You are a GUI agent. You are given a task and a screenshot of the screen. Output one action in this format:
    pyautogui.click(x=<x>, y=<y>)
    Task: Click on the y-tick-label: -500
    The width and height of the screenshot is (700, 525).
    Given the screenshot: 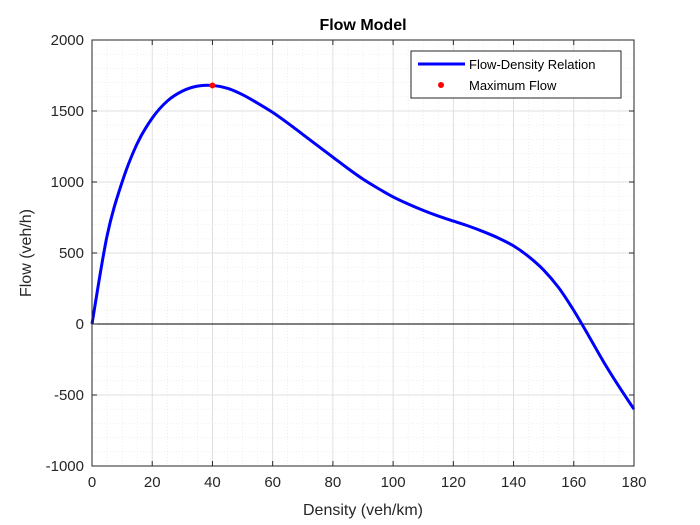 What is the action you would take?
    pyautogui.click(x=69, y=395)
    